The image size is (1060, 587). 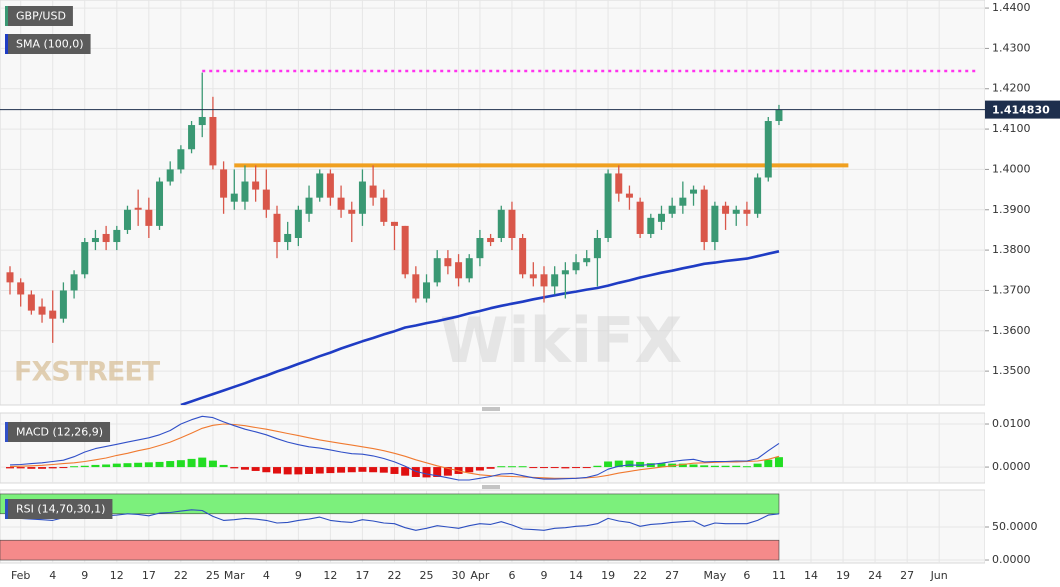 I want to click on legend-label: RSI (14,70,30,1), so click(x=60, y=509).